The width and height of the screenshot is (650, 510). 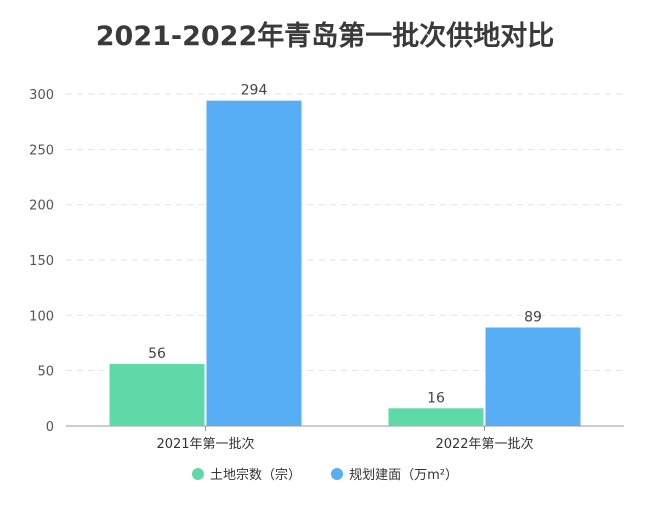 What do you see at coordinates (337, 473) in the screenshot?
I see `legend-swatch-planned-area` at bounding box center [337, 473].